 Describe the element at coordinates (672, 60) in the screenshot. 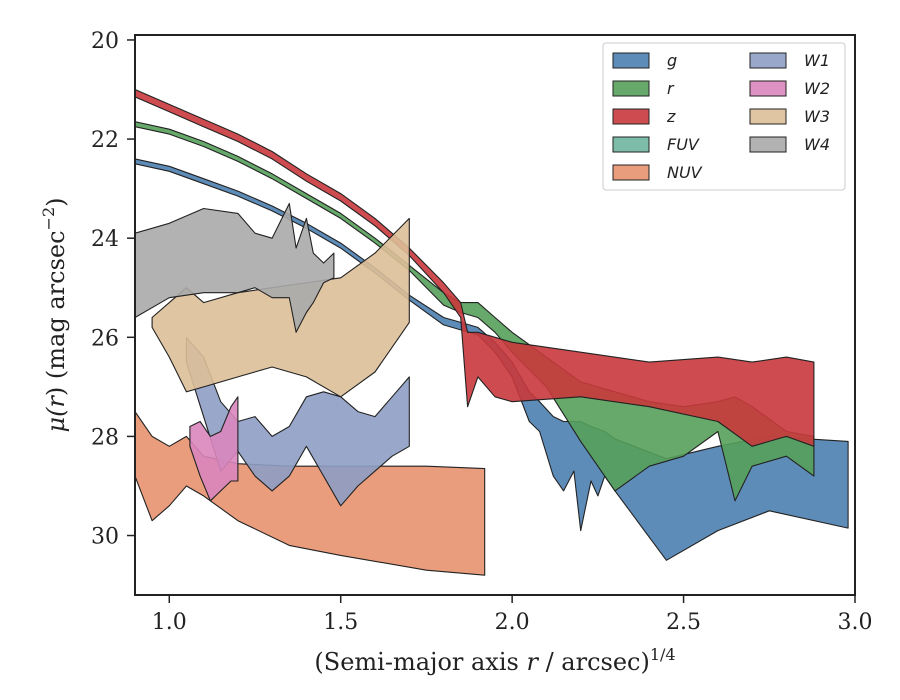

I see `legend-label-g: g` at that location.